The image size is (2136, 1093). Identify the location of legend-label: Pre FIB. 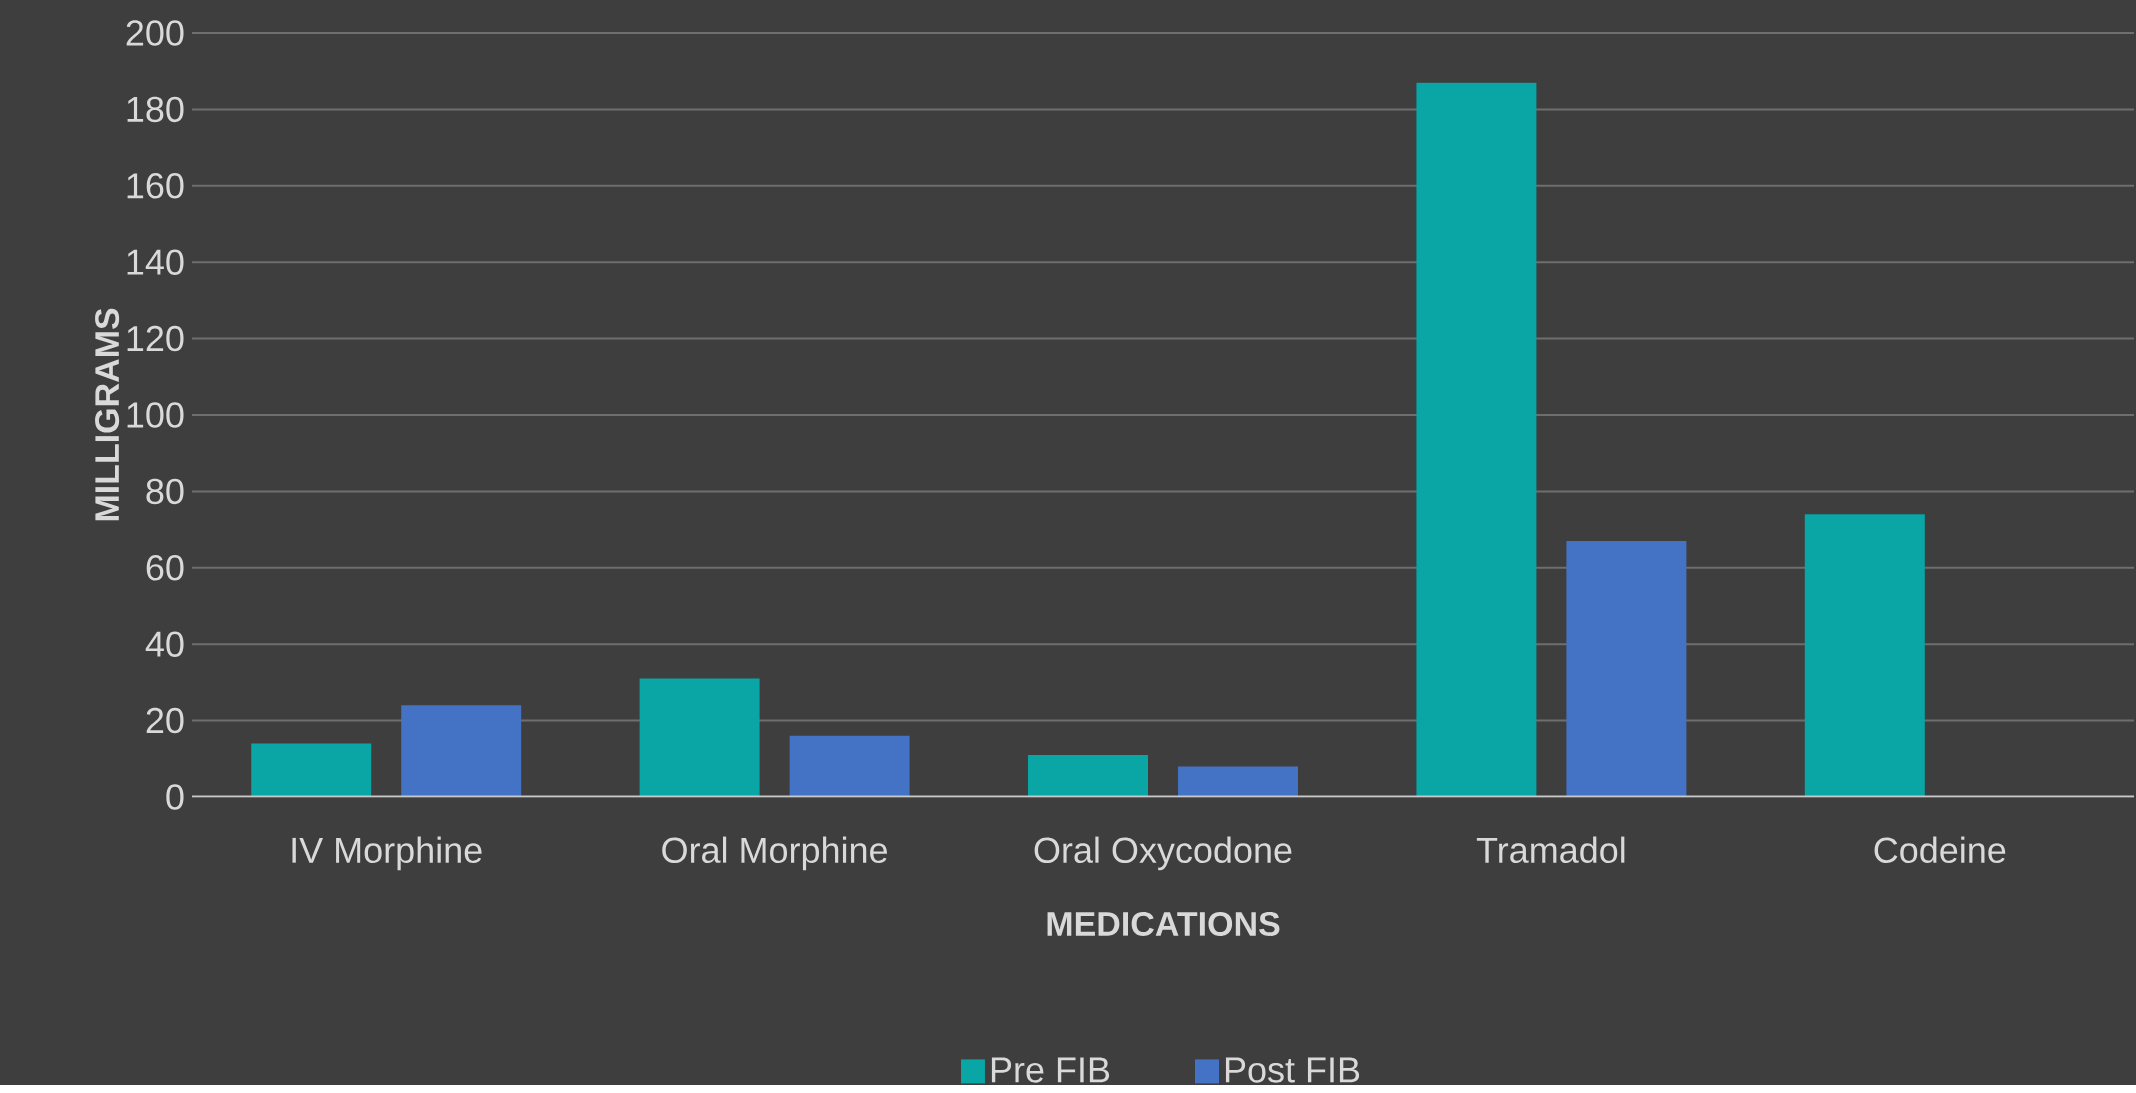
(1050, 1070).